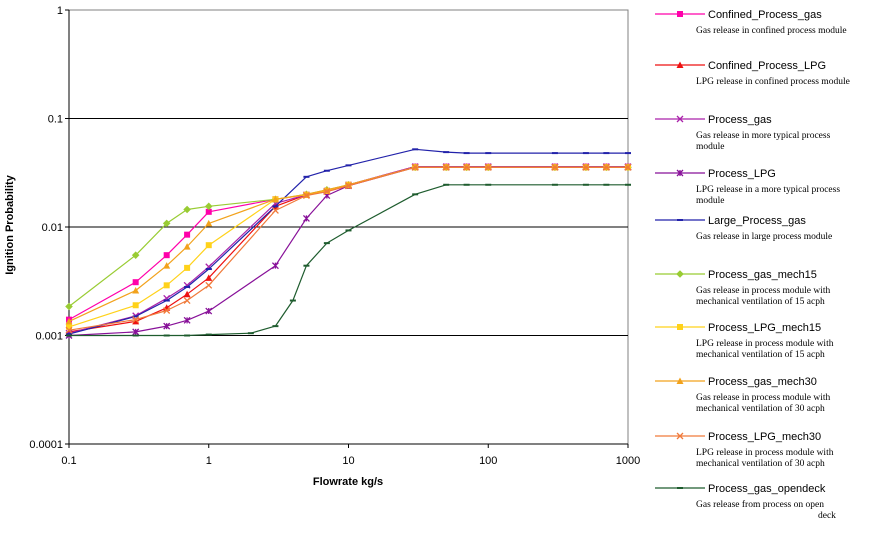 Image resolution: width=886 pixels, height=533 pixels. I want to click on legend-description: Gas release in large process module, so click(764, 237).